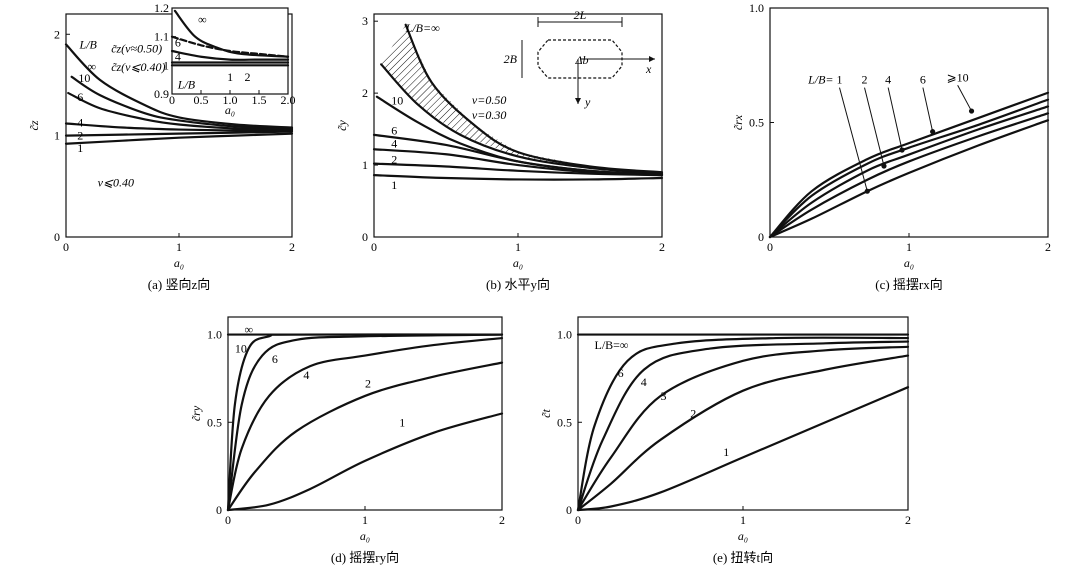 The width and height of the screenshot is (1080, 571). I want to click on y-tick-label: 0.9, so click(161, 94).